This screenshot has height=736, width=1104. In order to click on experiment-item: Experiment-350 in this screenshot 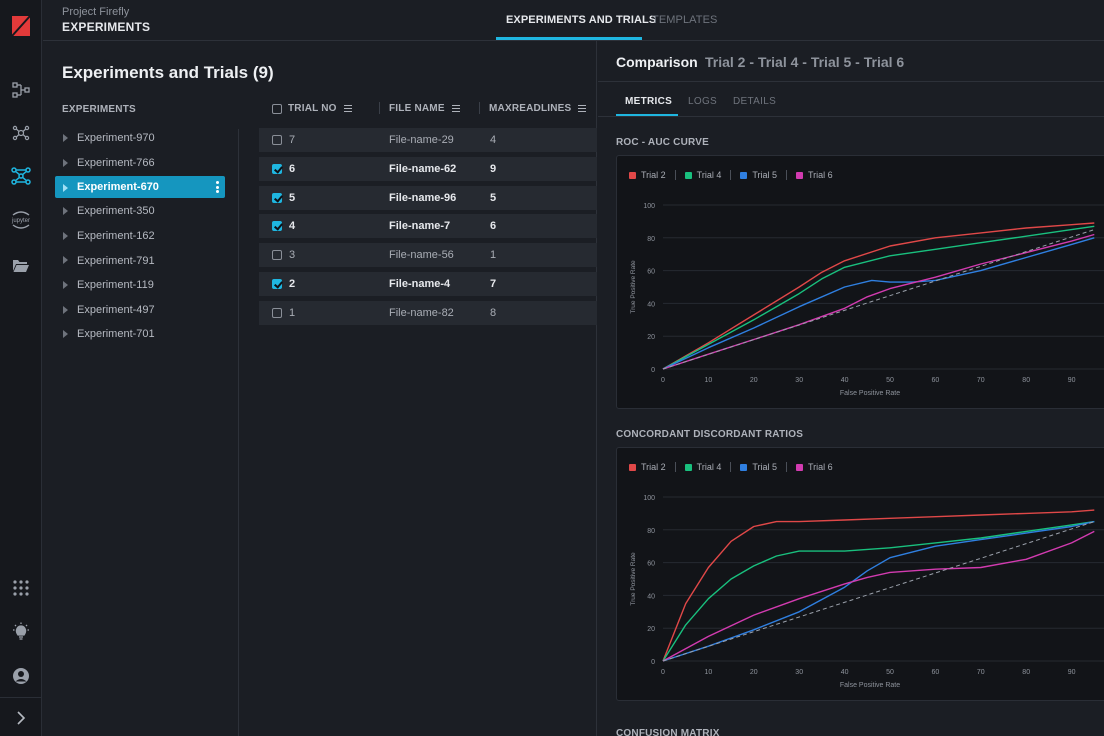, I will do `click(140, 211)`.